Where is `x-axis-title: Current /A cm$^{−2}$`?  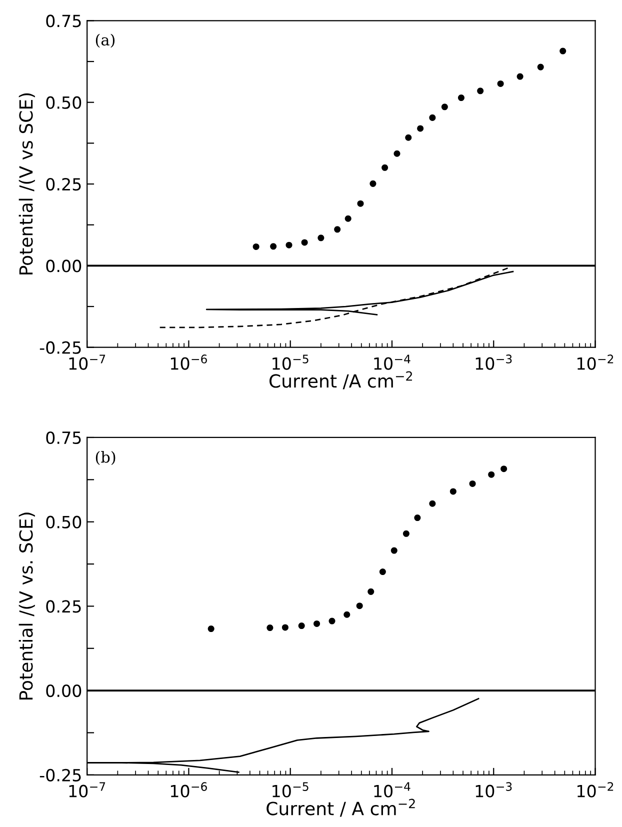 x-axis-title: Current /A cm$^{−2}$ is located at coordinates (341, 380).